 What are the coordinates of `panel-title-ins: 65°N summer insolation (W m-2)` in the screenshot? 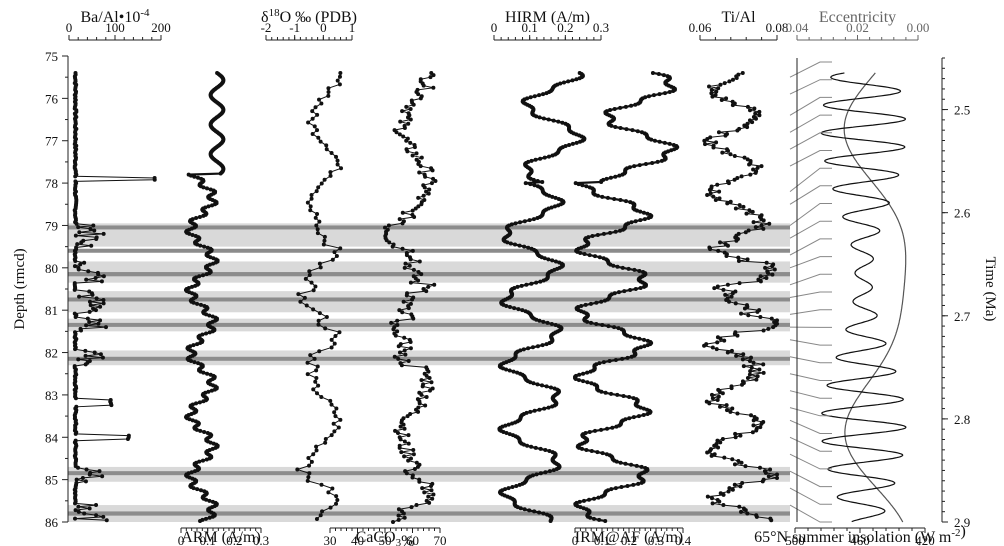 It's located at (860, 534).